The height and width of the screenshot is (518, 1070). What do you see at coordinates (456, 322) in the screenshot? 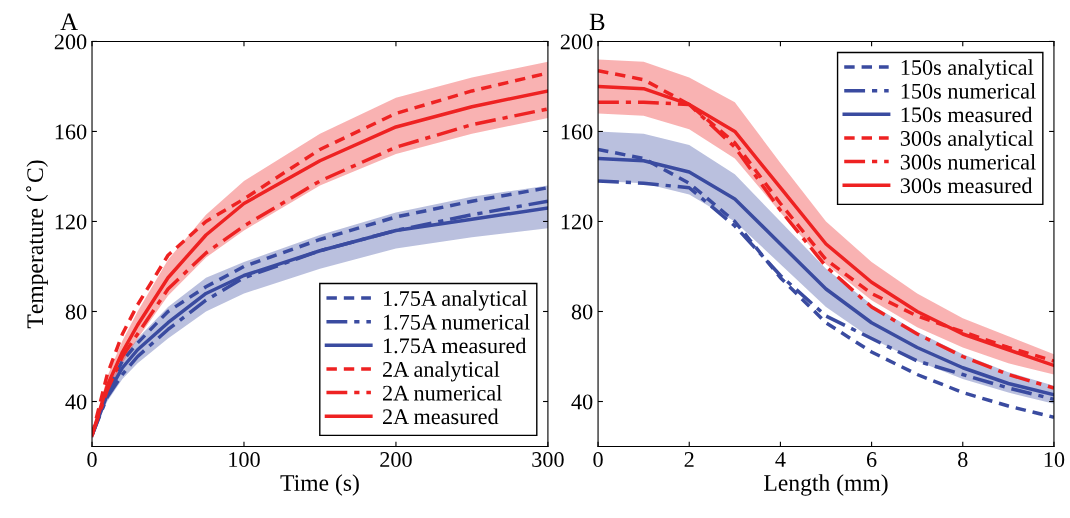
I see `legend-label: 1.75A numerical` at bounding box center [456, 322].